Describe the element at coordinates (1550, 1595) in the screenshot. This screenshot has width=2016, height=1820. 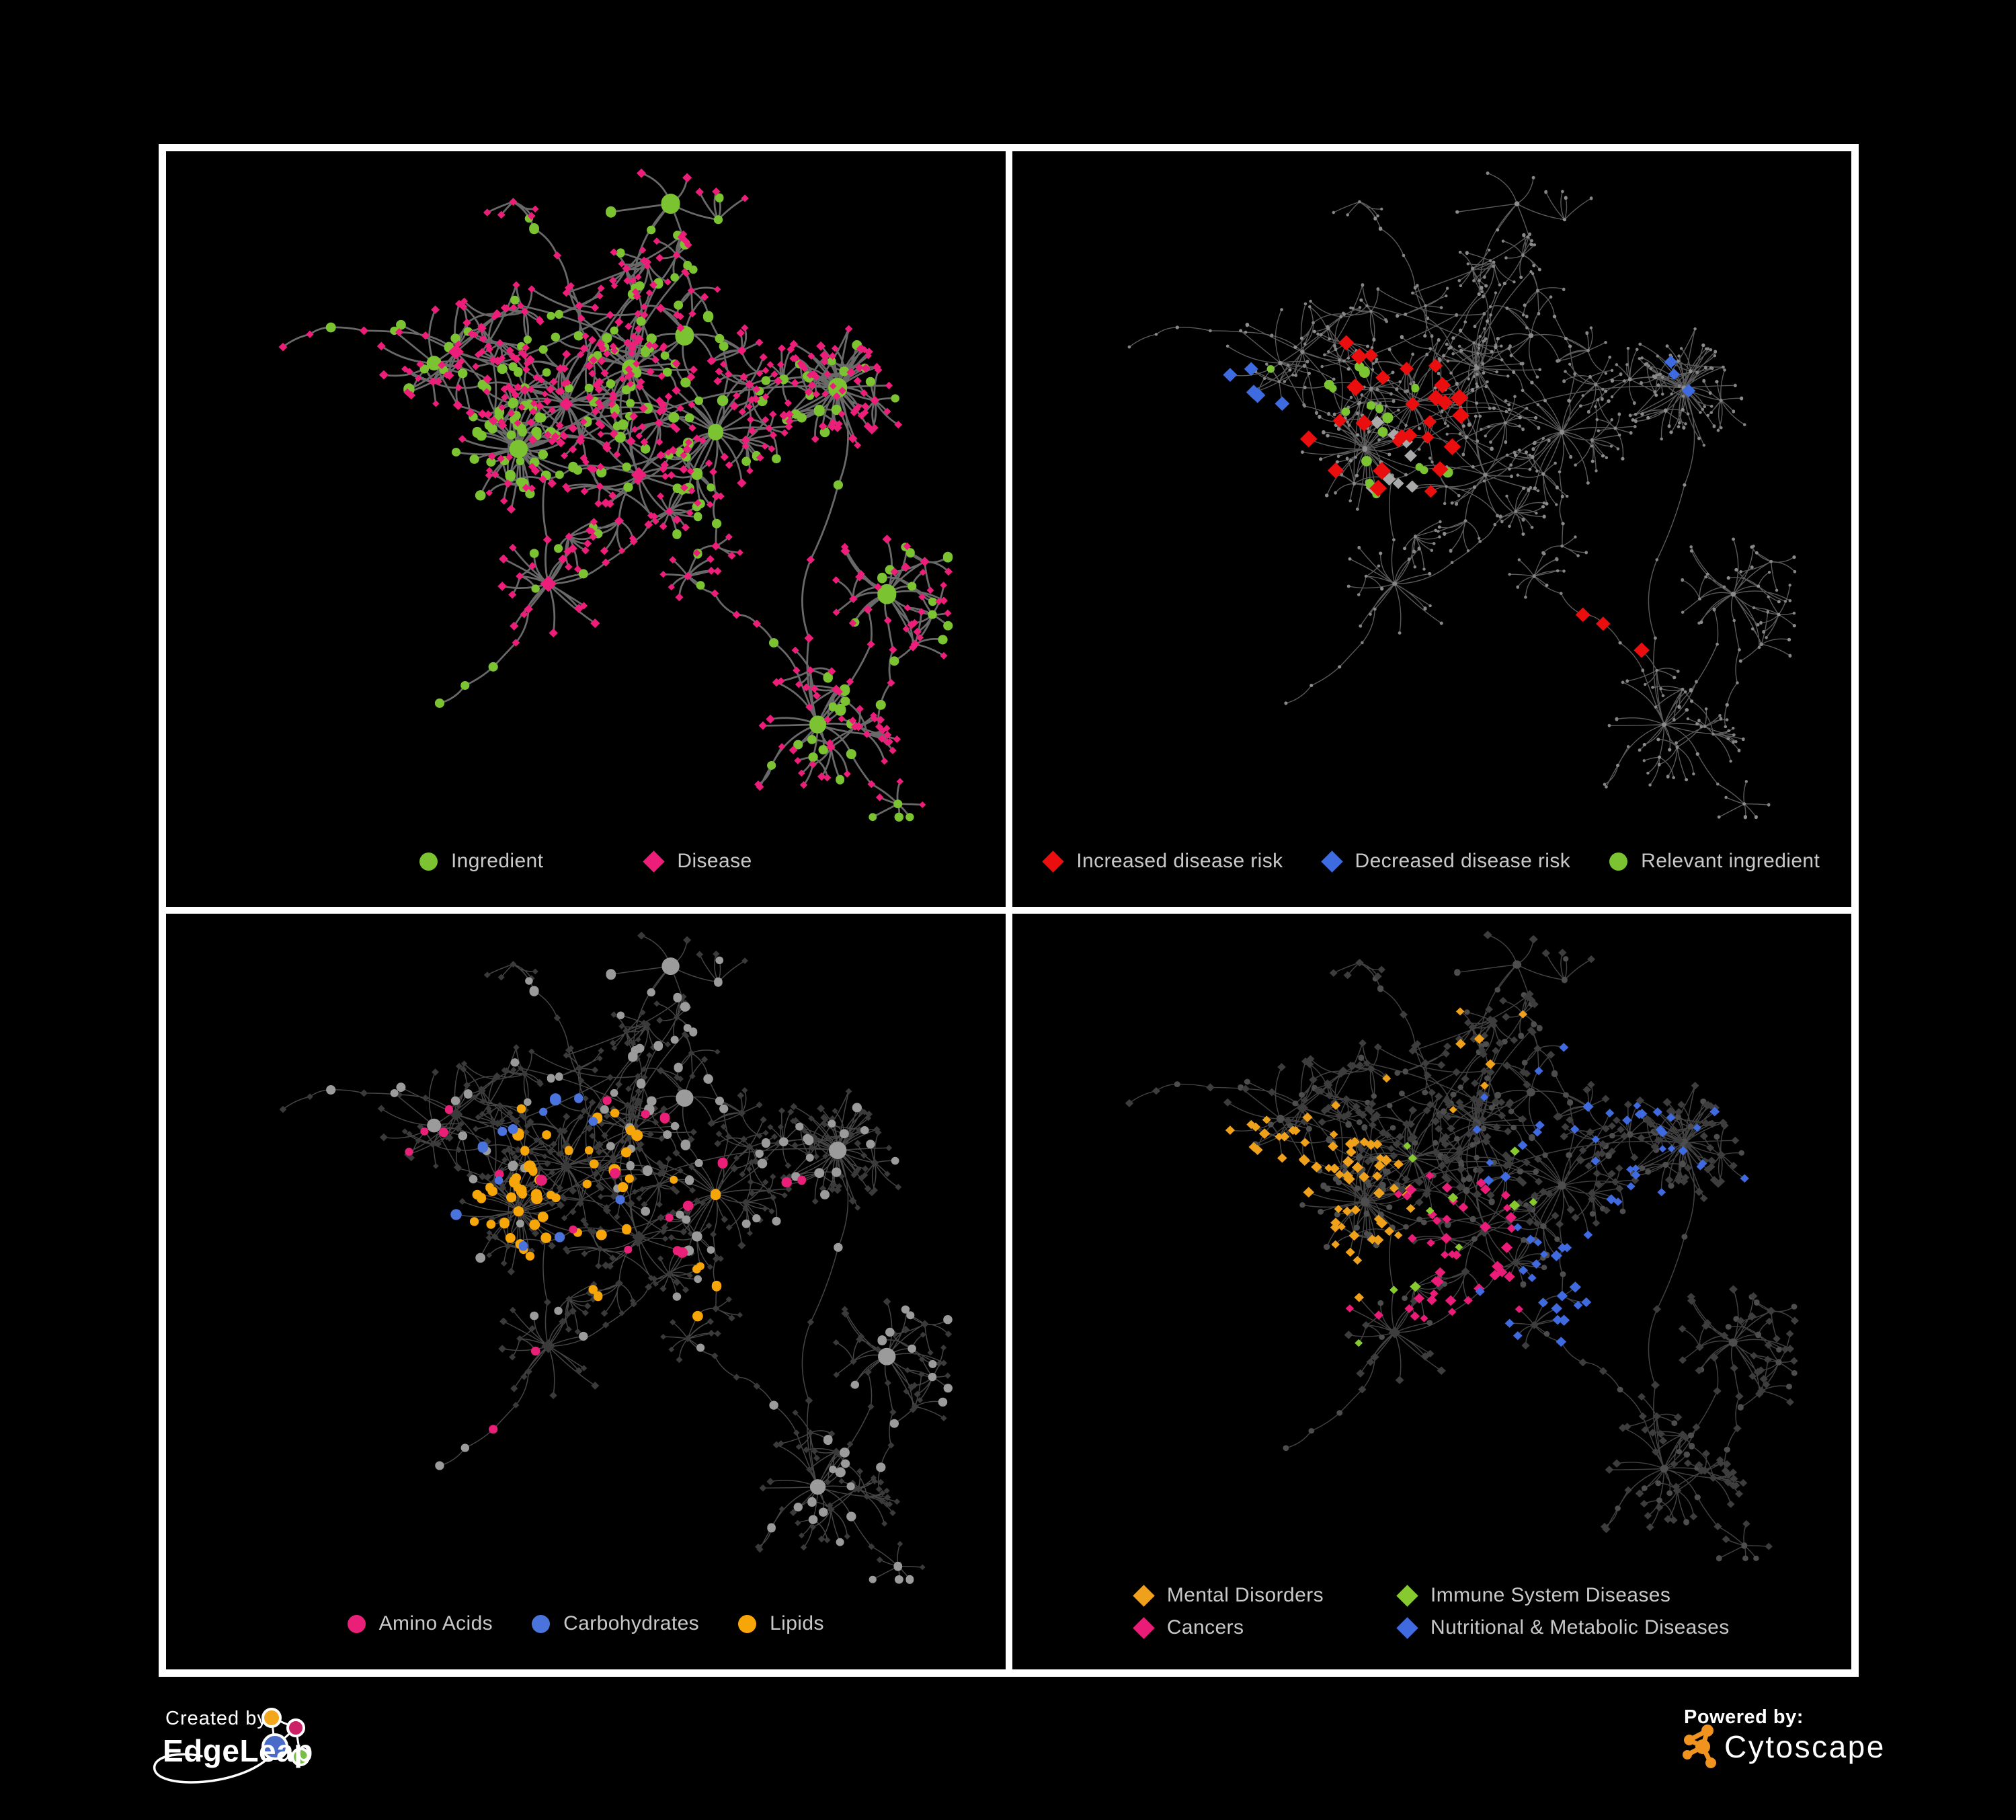
I see `legend-label: Immune System Diseases` at that location.